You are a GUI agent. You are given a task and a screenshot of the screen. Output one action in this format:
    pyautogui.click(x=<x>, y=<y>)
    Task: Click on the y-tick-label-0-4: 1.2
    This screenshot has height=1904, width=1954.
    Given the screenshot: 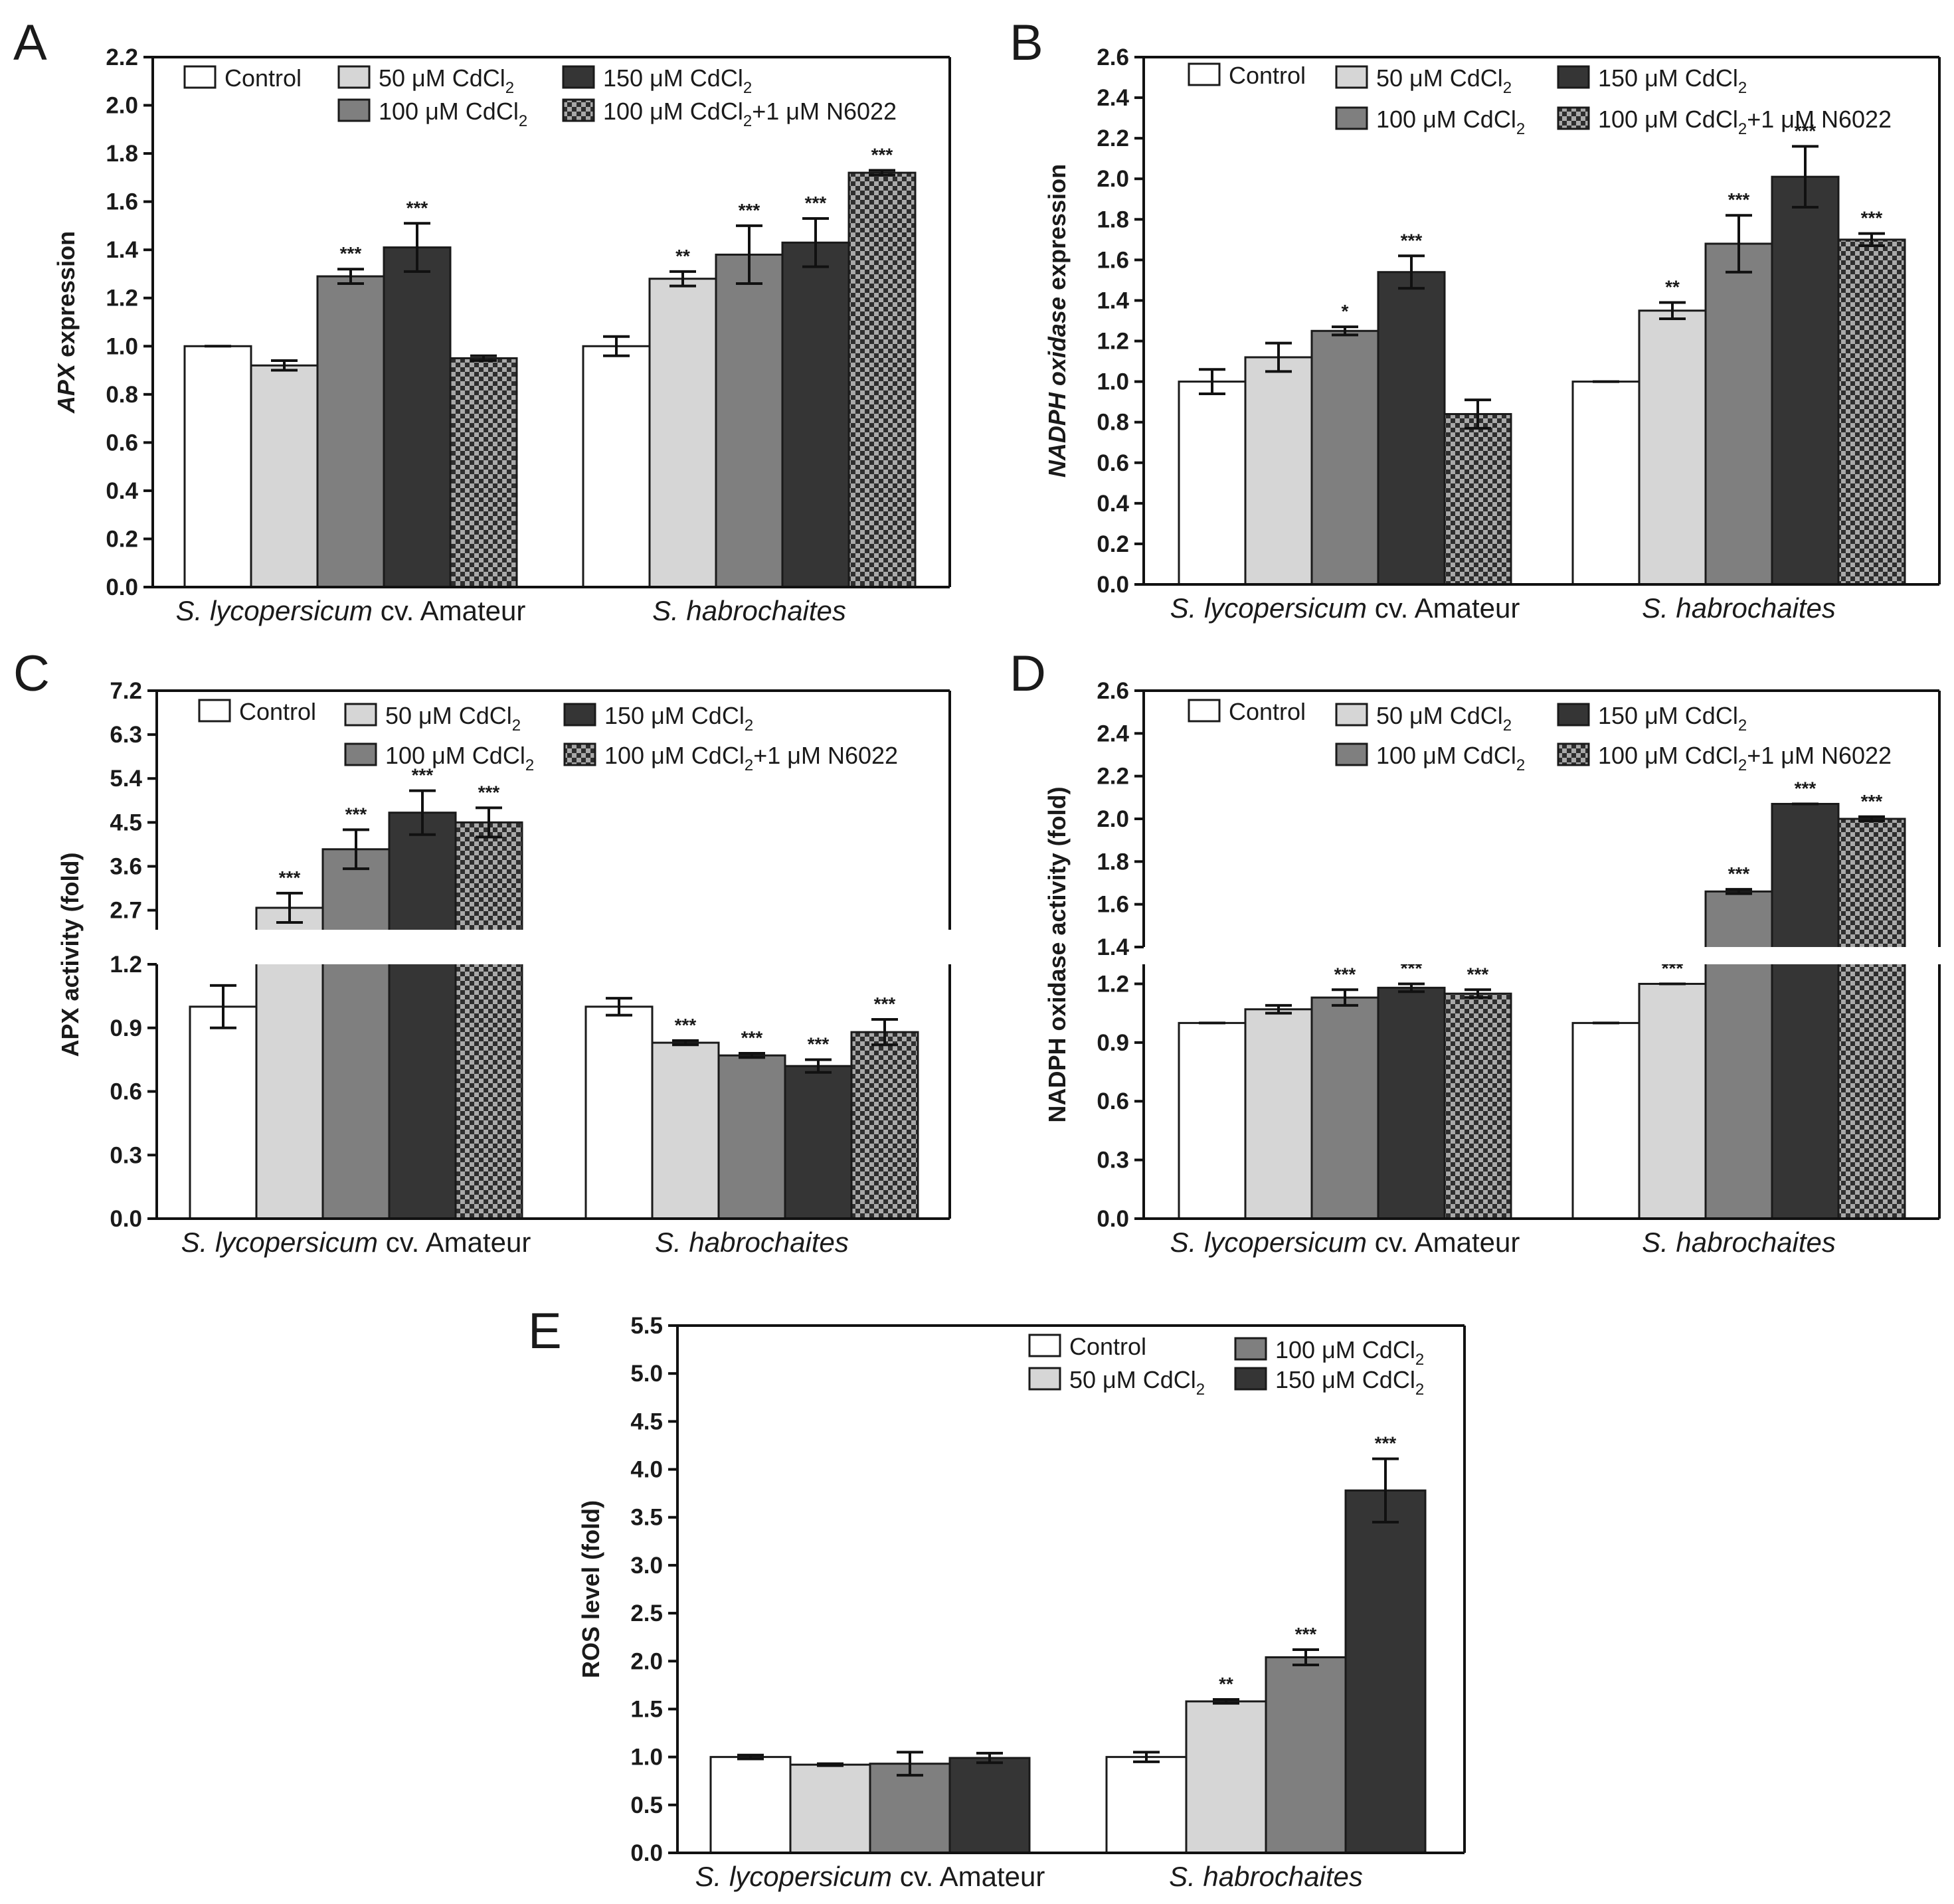 What is the action you would take?
    pyautogui.click(x=126, y=965)
    